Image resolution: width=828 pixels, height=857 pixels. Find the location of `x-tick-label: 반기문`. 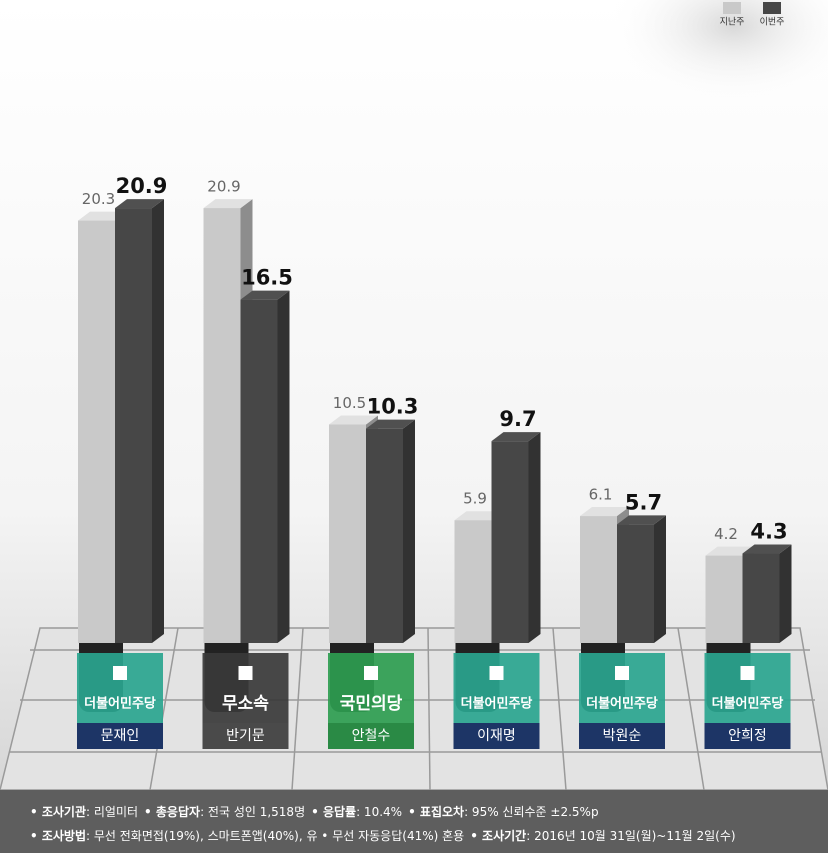

x-tick-label: 반기문 is located at coordinates (245, 736).